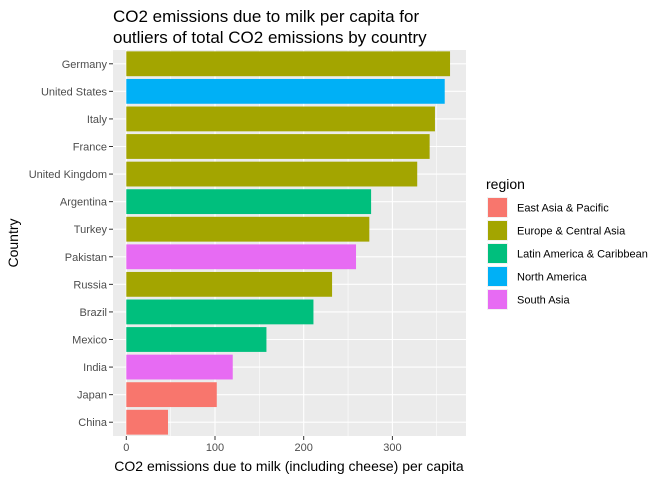 This screenshot has width=672, height=480. I want to click on y-tick-label: Japan, so click(92, 396).